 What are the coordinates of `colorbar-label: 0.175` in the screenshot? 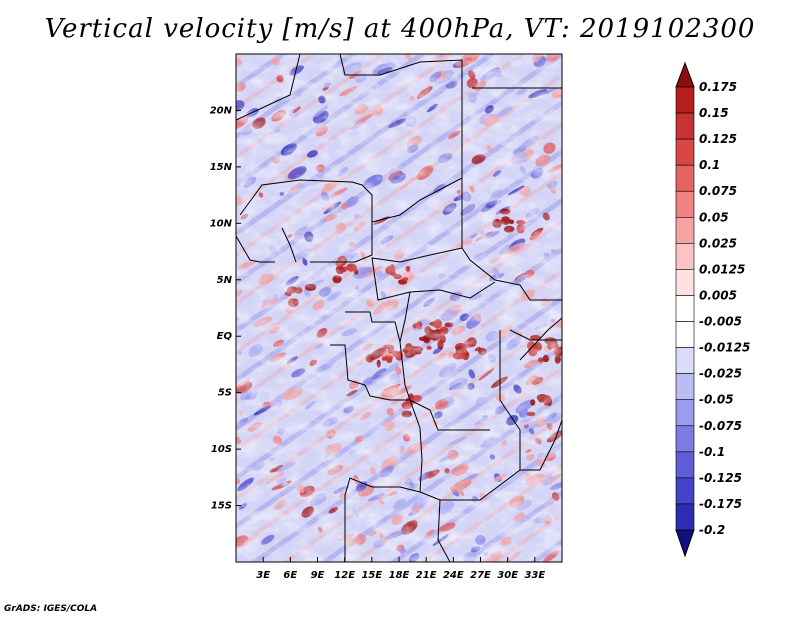 It's located at (718, 87).